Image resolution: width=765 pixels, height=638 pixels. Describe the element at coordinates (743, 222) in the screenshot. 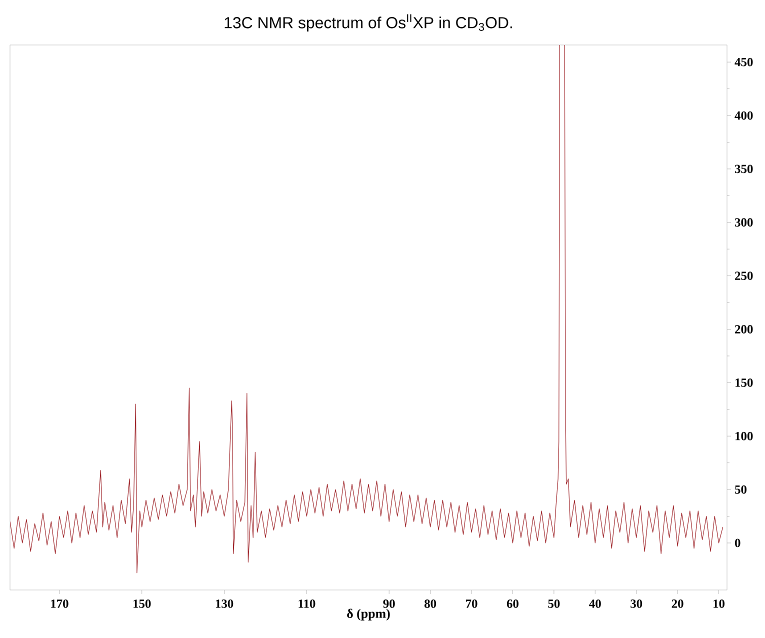

I see `y-tick-label: 300` at that location.